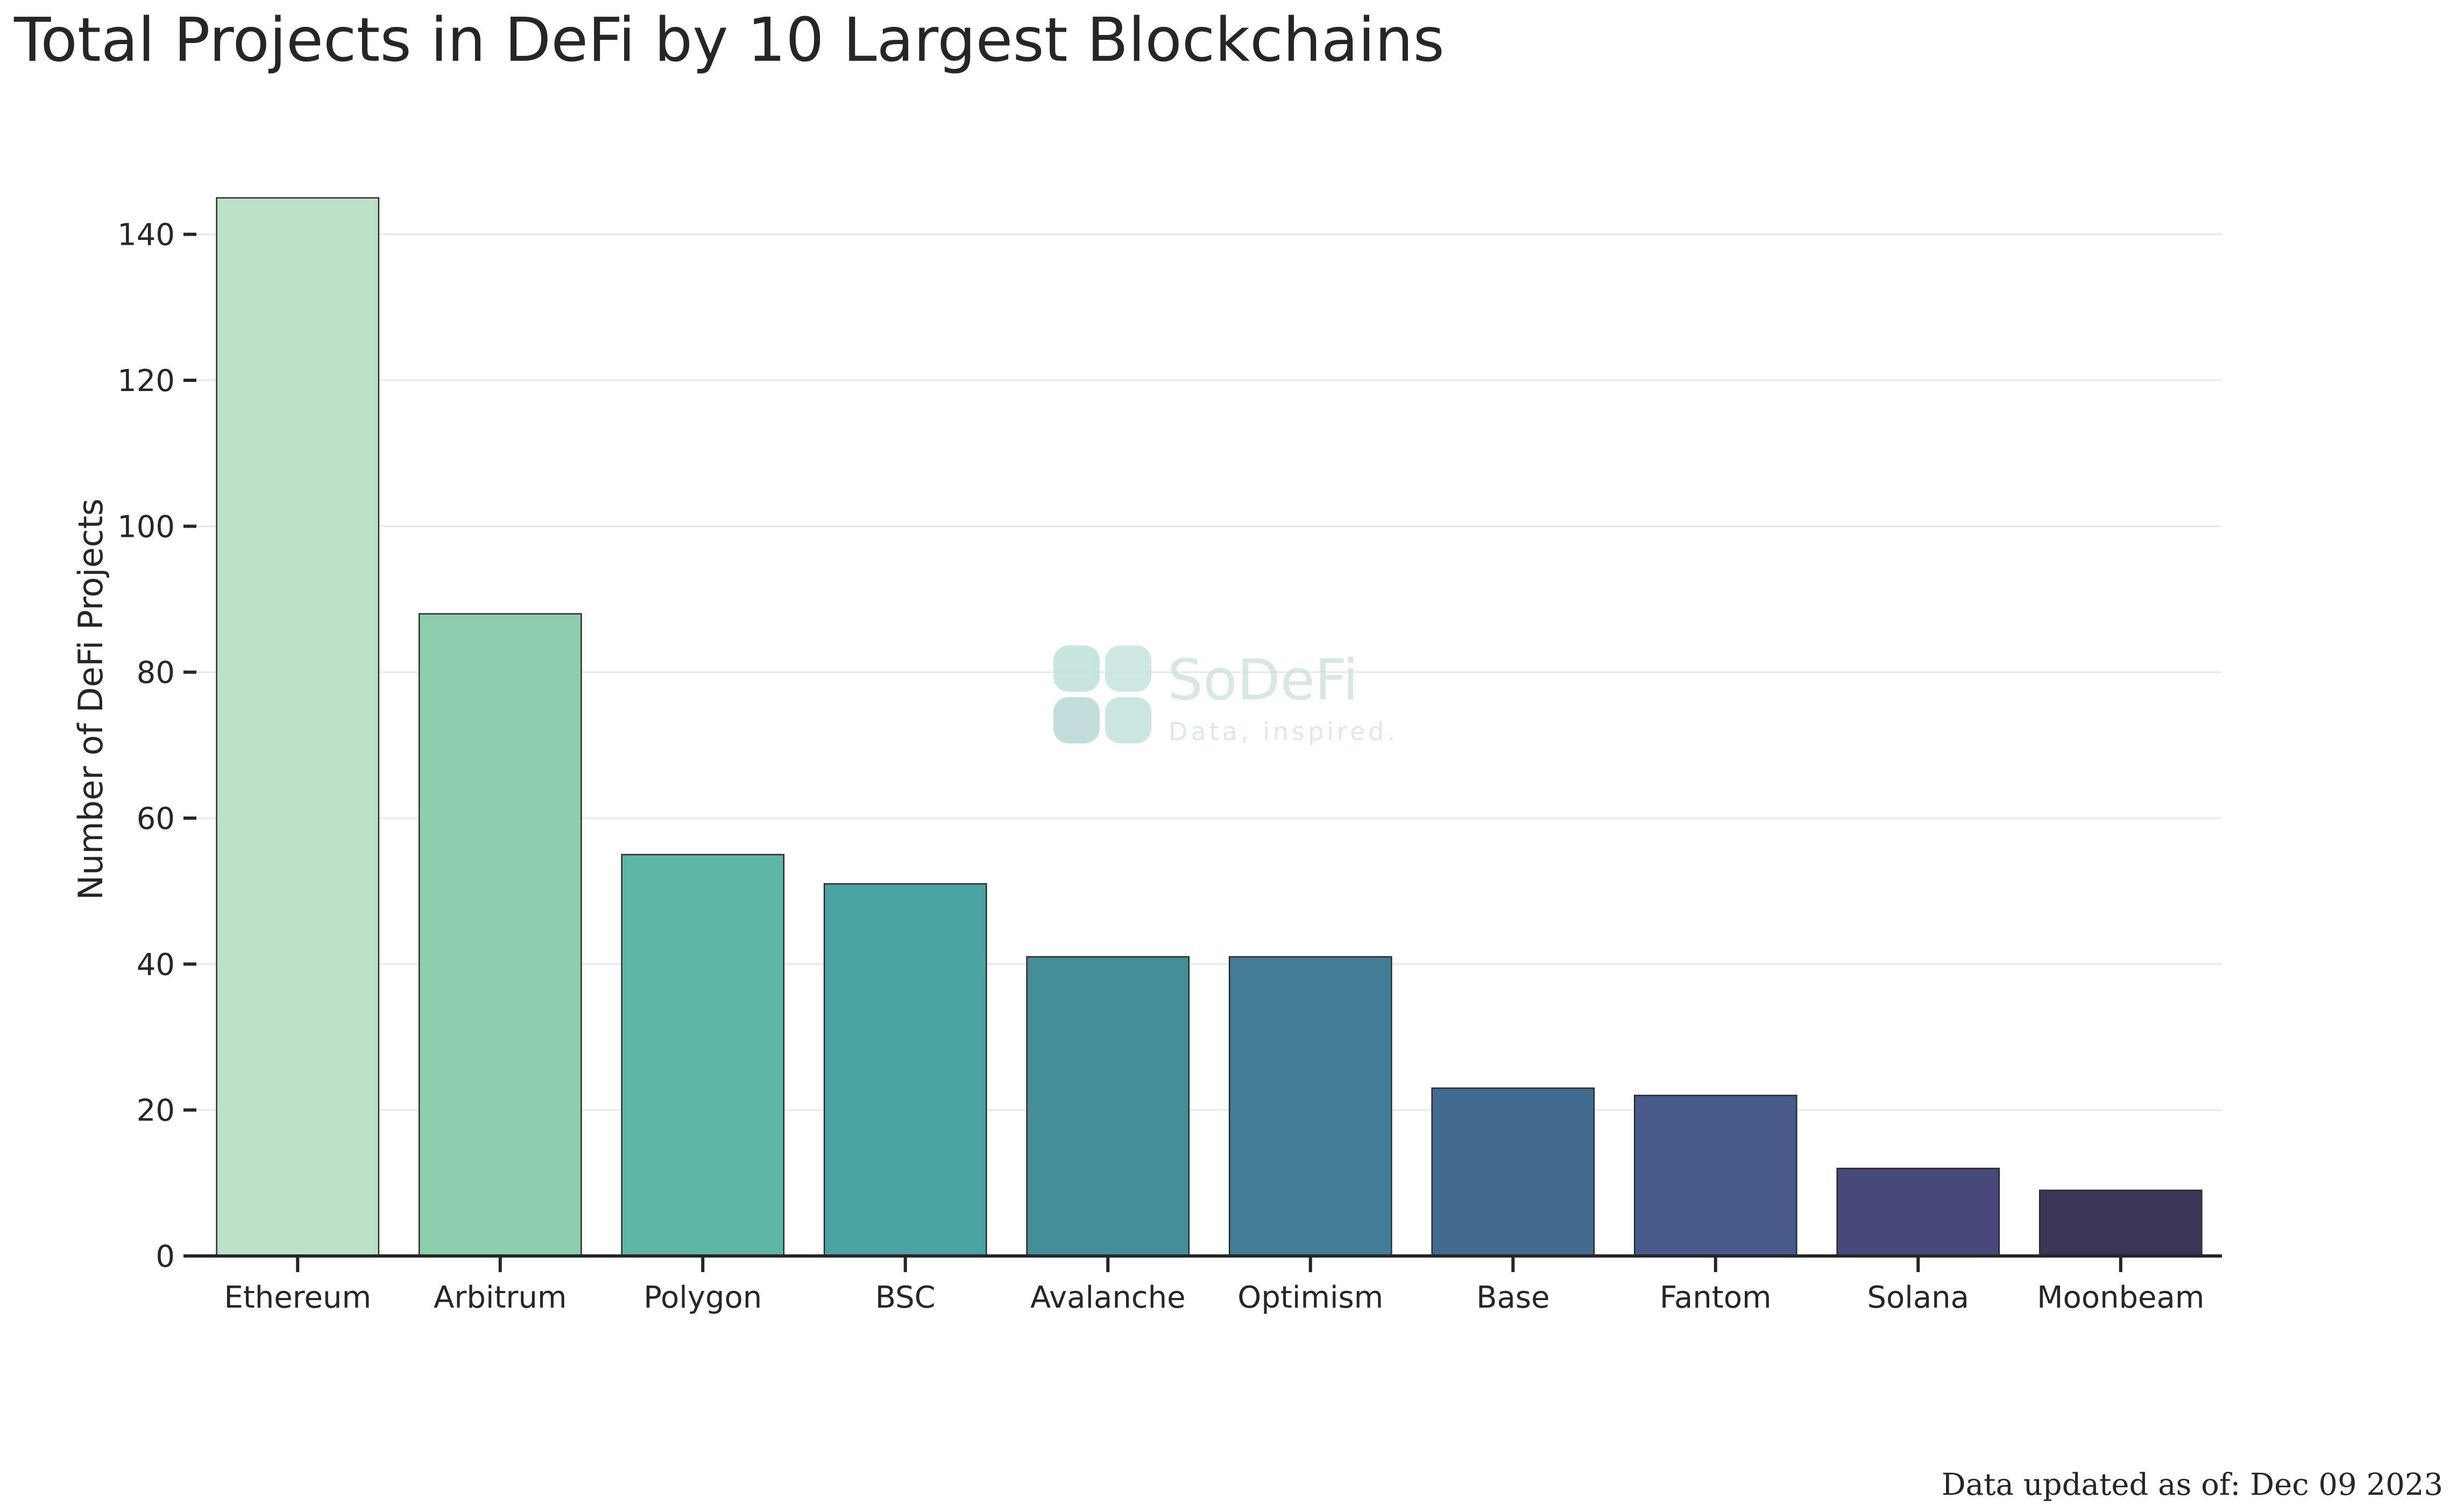 The width and height of the screenshot is (2456, 1512). I want to click on bar-solana, so click(1918, 1212).